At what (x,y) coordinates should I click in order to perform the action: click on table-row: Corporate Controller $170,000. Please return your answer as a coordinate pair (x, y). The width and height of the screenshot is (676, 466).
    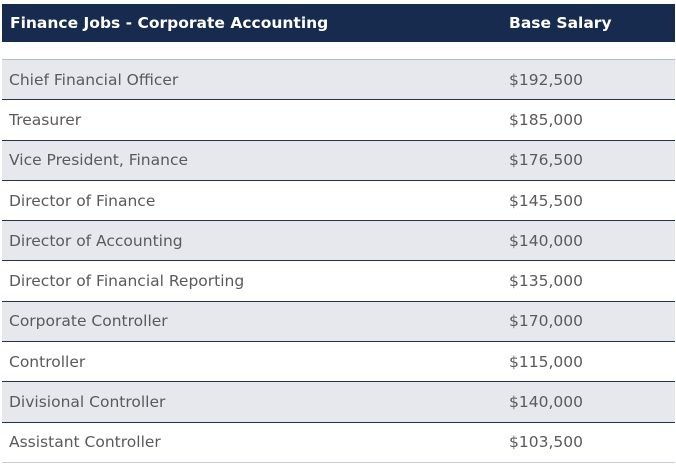
    Looking at the image, I should click on (338, 322).